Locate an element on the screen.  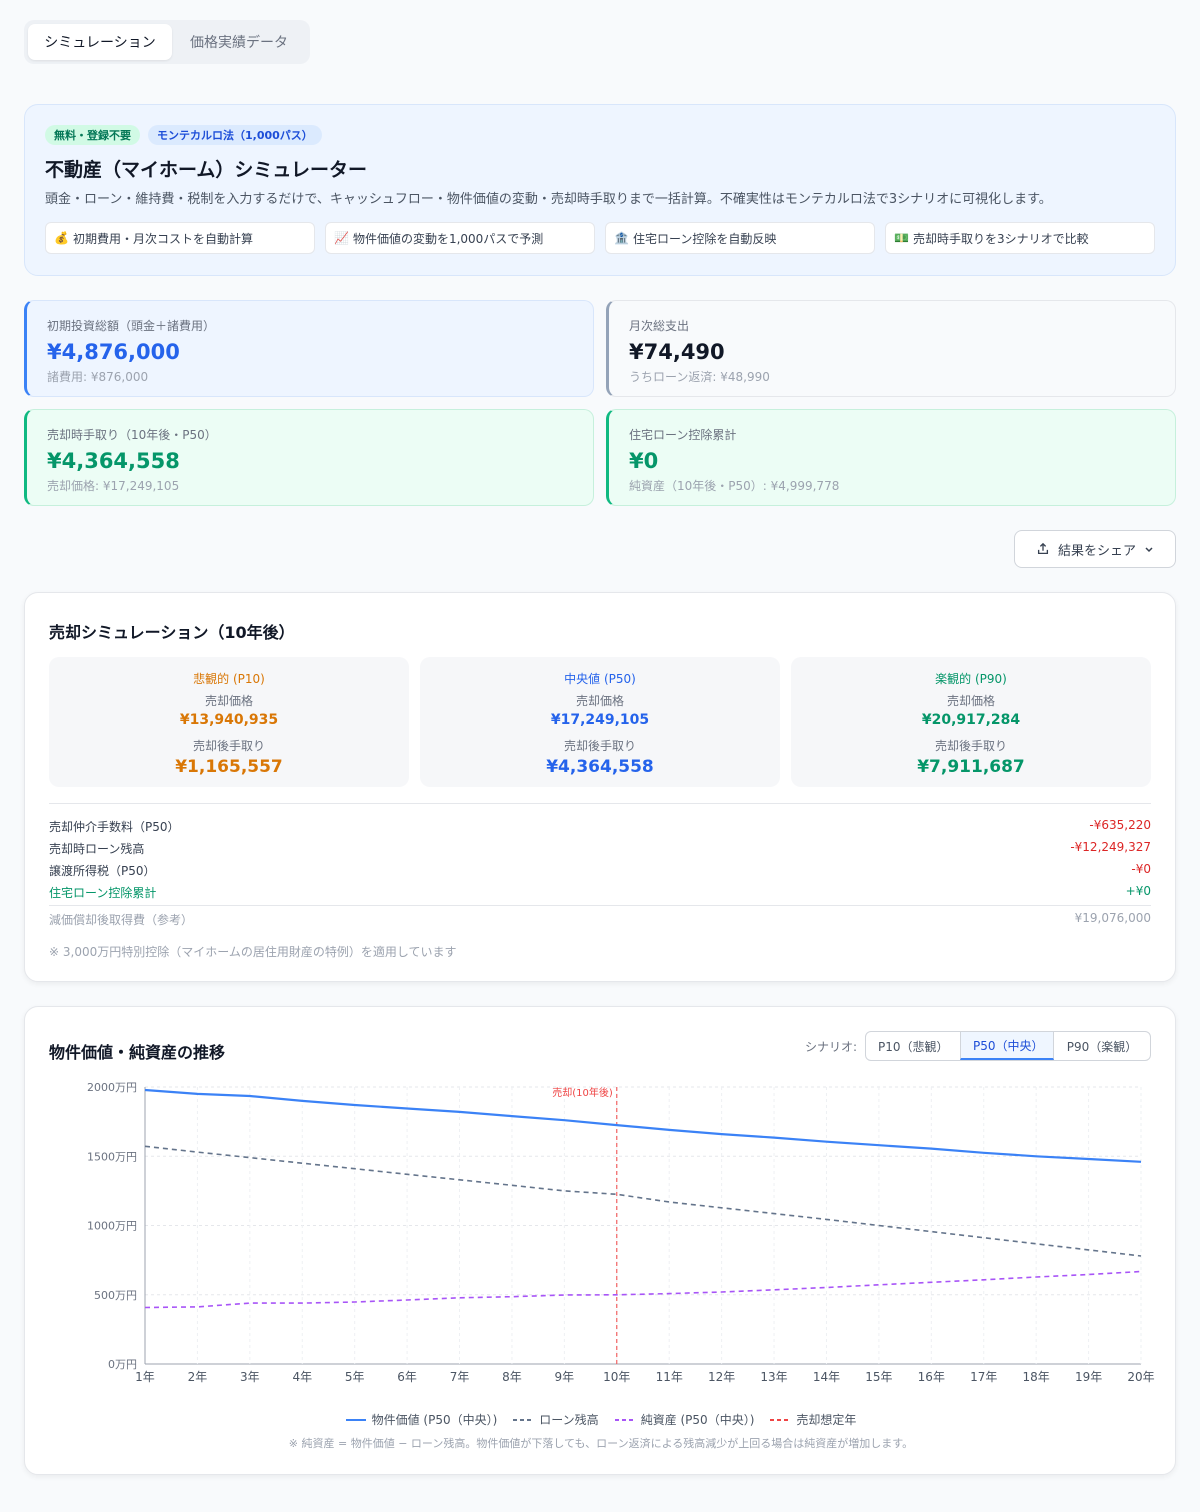
tab-simulation: シミュレーション is located at coordinates (100, 42).